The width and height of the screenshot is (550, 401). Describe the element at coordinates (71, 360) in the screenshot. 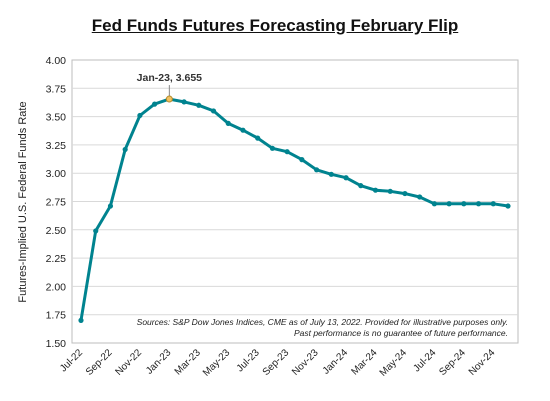

I see `x-tick-label: Jul-22` at that location.